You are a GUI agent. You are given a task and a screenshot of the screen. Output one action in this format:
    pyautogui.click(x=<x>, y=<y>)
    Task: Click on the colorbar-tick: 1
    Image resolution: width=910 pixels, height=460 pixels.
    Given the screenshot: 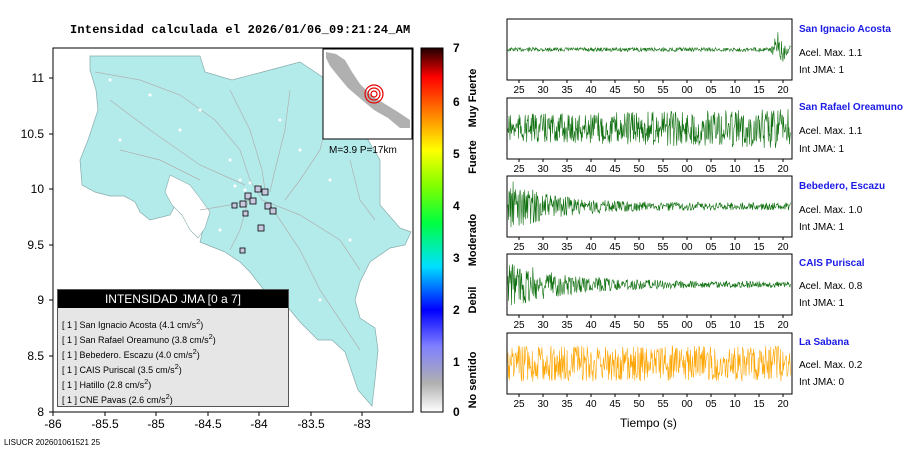 What is the action you would take?
    pyautogui.click(x=456, y=362)
    